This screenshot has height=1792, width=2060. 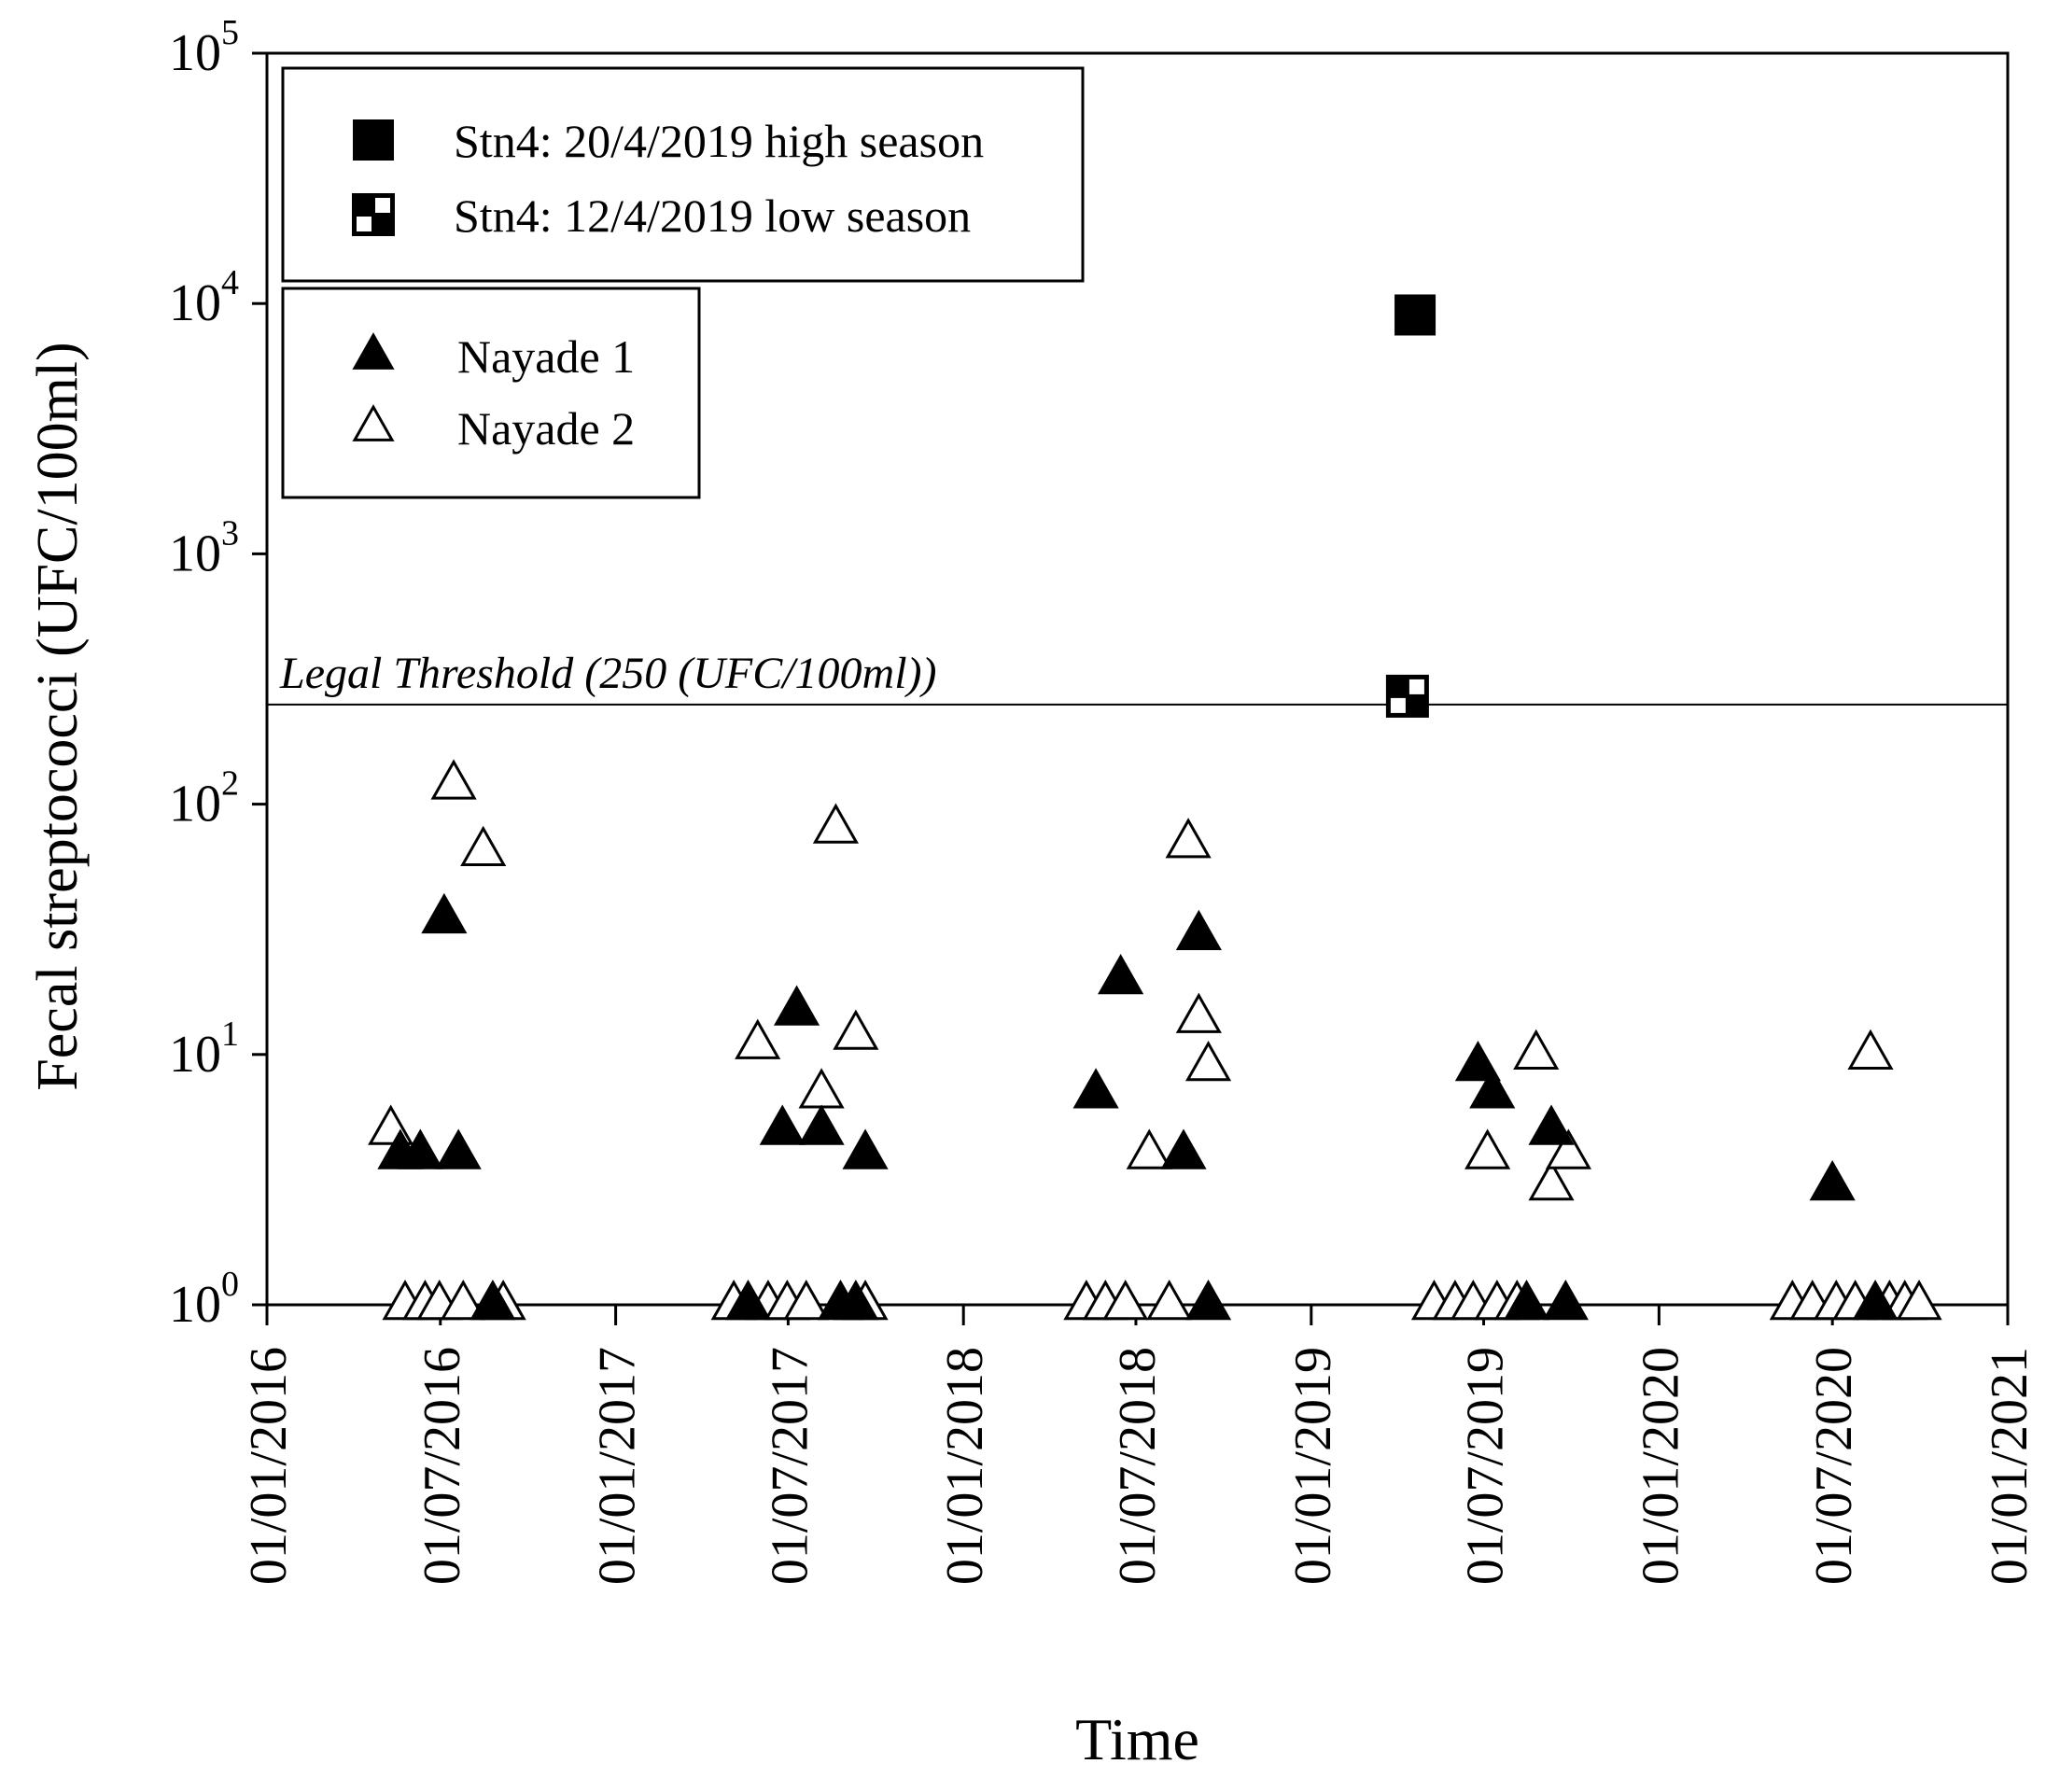 What do you see at coordinates (618, 1466) in the screenshot?
I see `x-tick-label: 01/01/2017` at bounding box center [618, 1466].